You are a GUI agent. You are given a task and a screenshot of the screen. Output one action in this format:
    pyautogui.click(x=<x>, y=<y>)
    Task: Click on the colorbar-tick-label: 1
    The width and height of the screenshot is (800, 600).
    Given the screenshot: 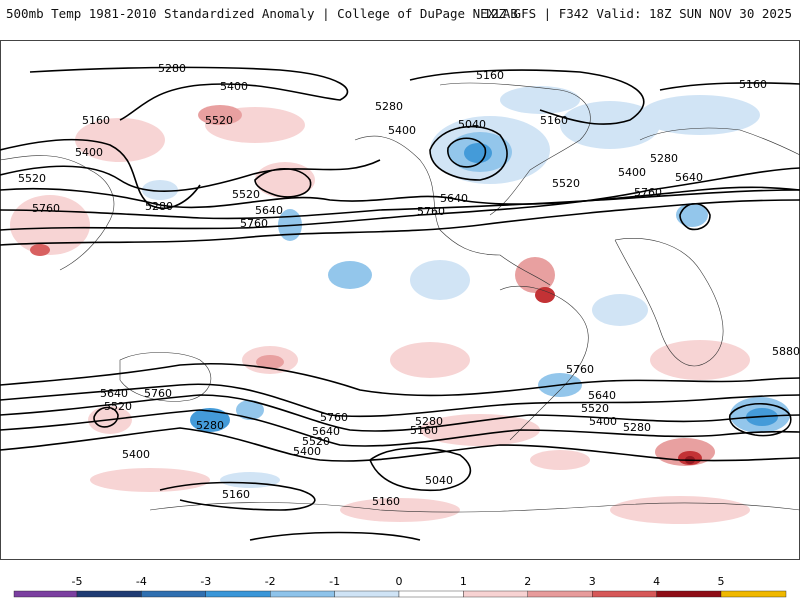 What is the action you would take?
    pyautogui.click(x=463, y=581)
    